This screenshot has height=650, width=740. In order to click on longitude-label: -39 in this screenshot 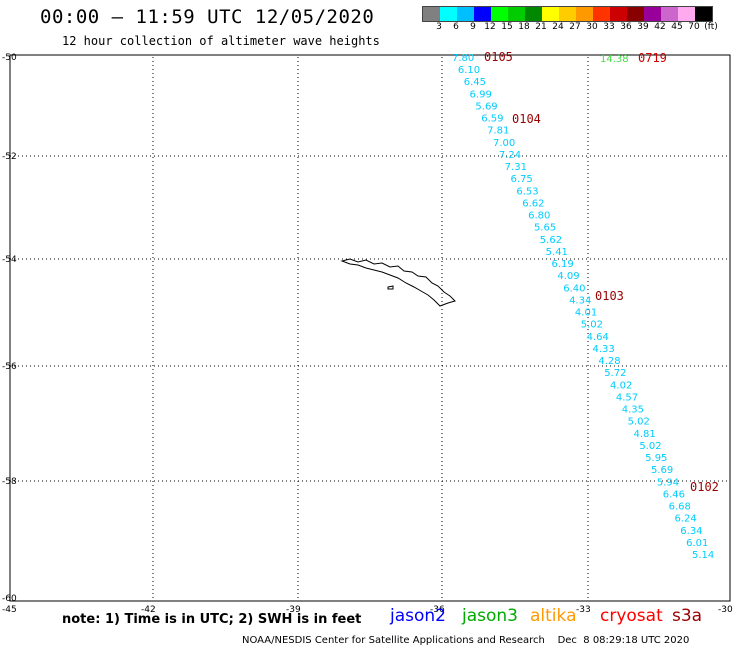, I will do `click(293, 610)`.